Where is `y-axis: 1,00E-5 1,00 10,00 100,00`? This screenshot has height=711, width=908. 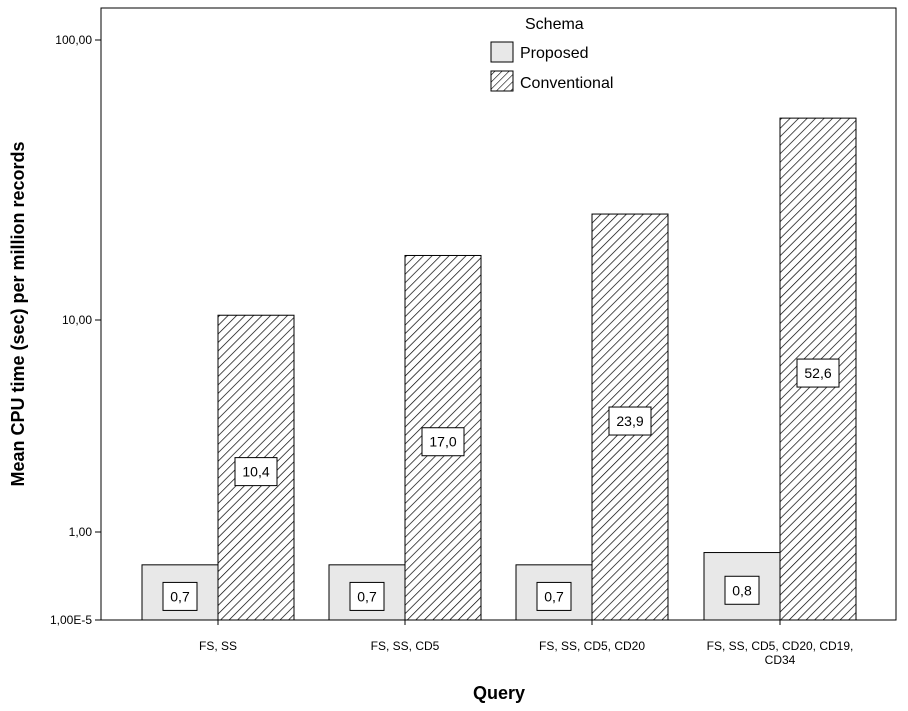 y-axis: 1,00E-5 1,00 10,00 100,00 is located at coordinates (75, 330).